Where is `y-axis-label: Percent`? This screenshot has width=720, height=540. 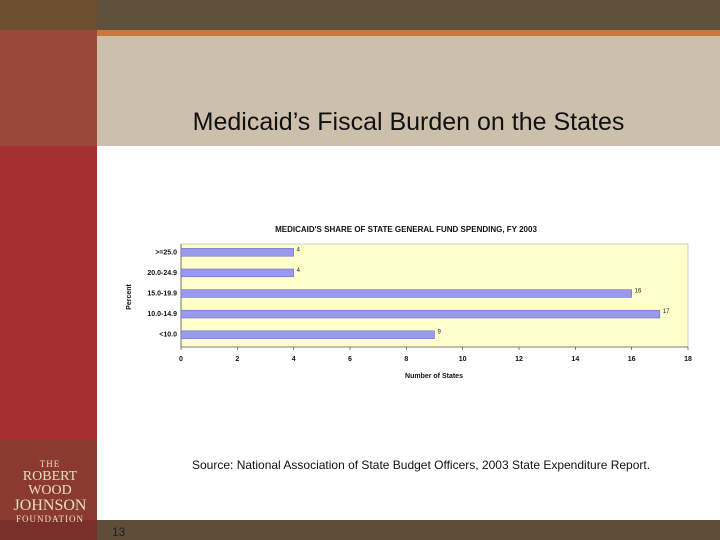 y-axis-label: Percent is located at coordinates (129, 296).